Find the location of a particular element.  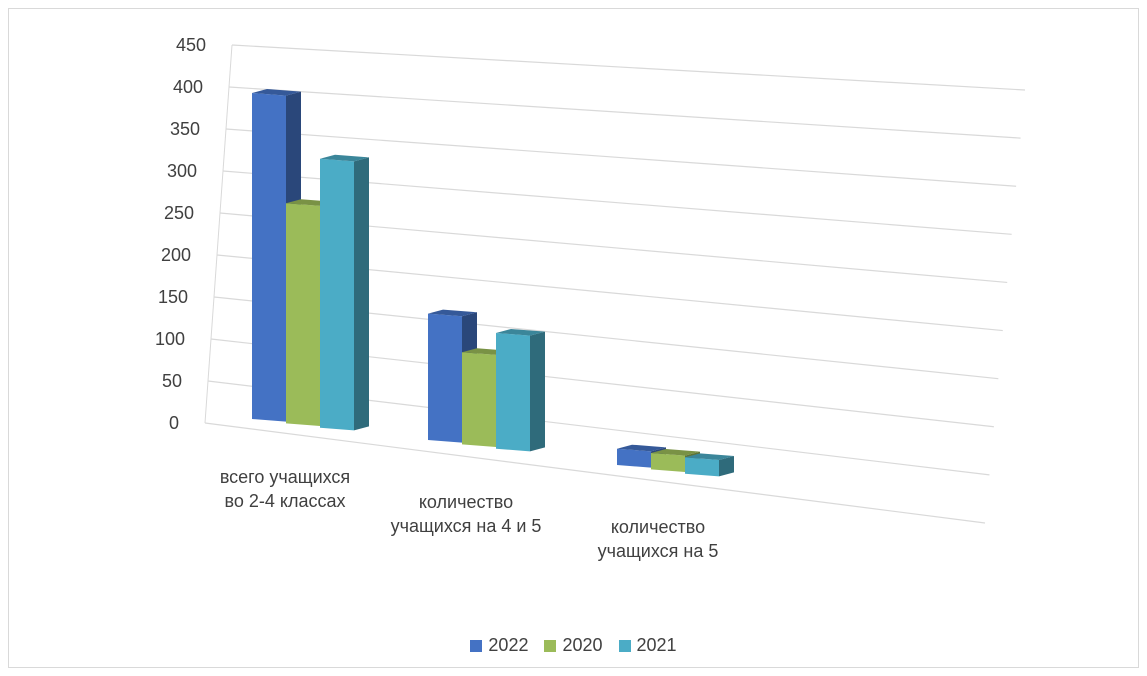

bar-top-2020-cat2 is located at coordinates (675, 452).